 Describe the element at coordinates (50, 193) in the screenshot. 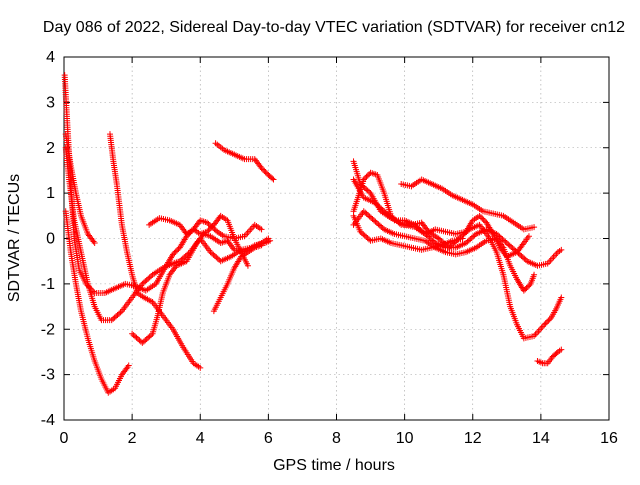

I see `y-tick-label: 1` at that location.